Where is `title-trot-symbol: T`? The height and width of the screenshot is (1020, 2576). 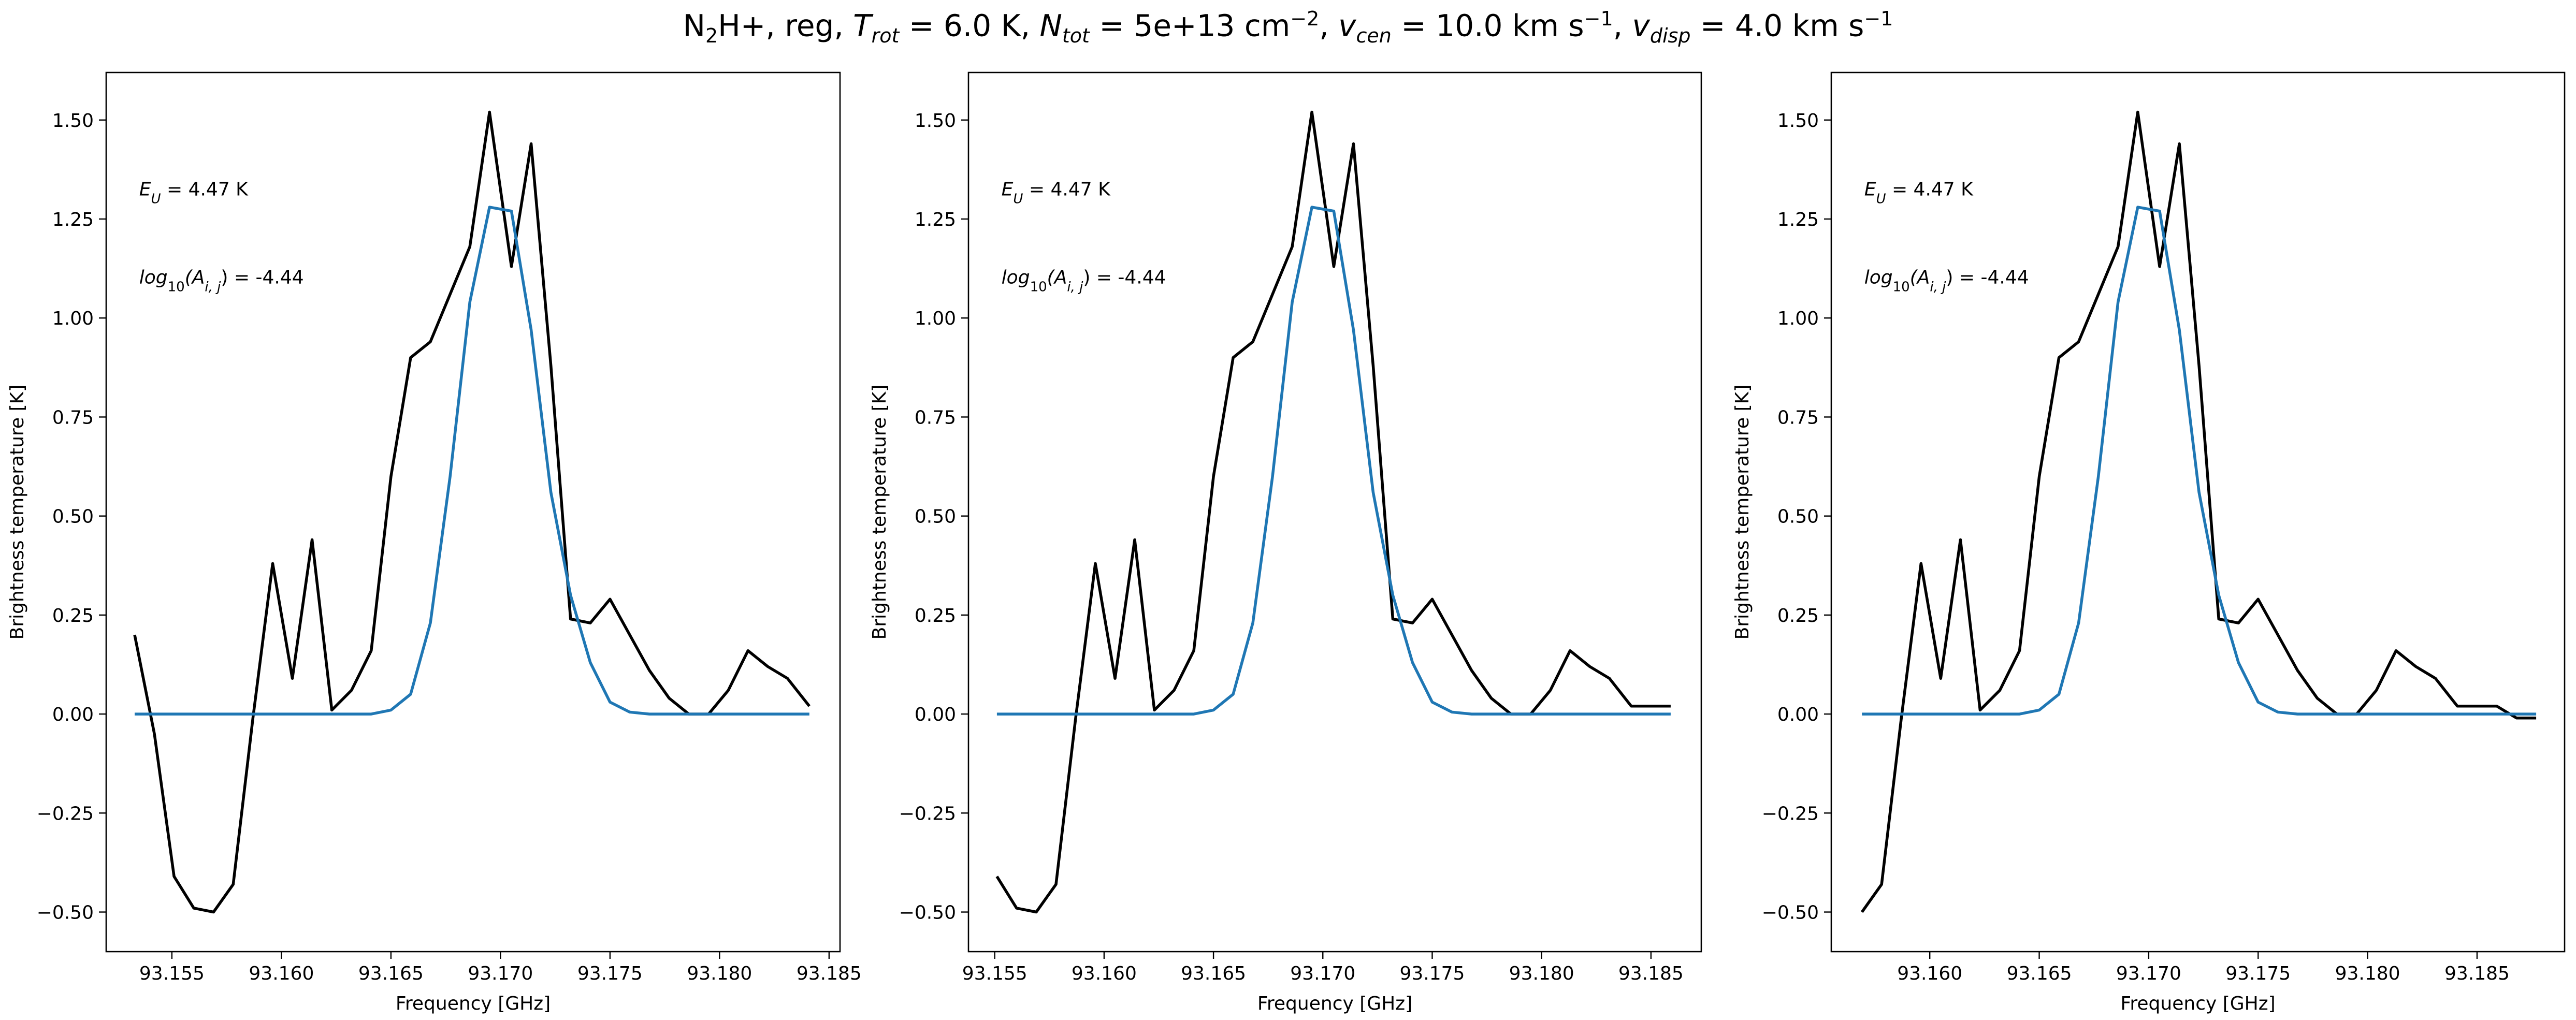 title-trot-symbol: T is located at coordinates (863, 25).